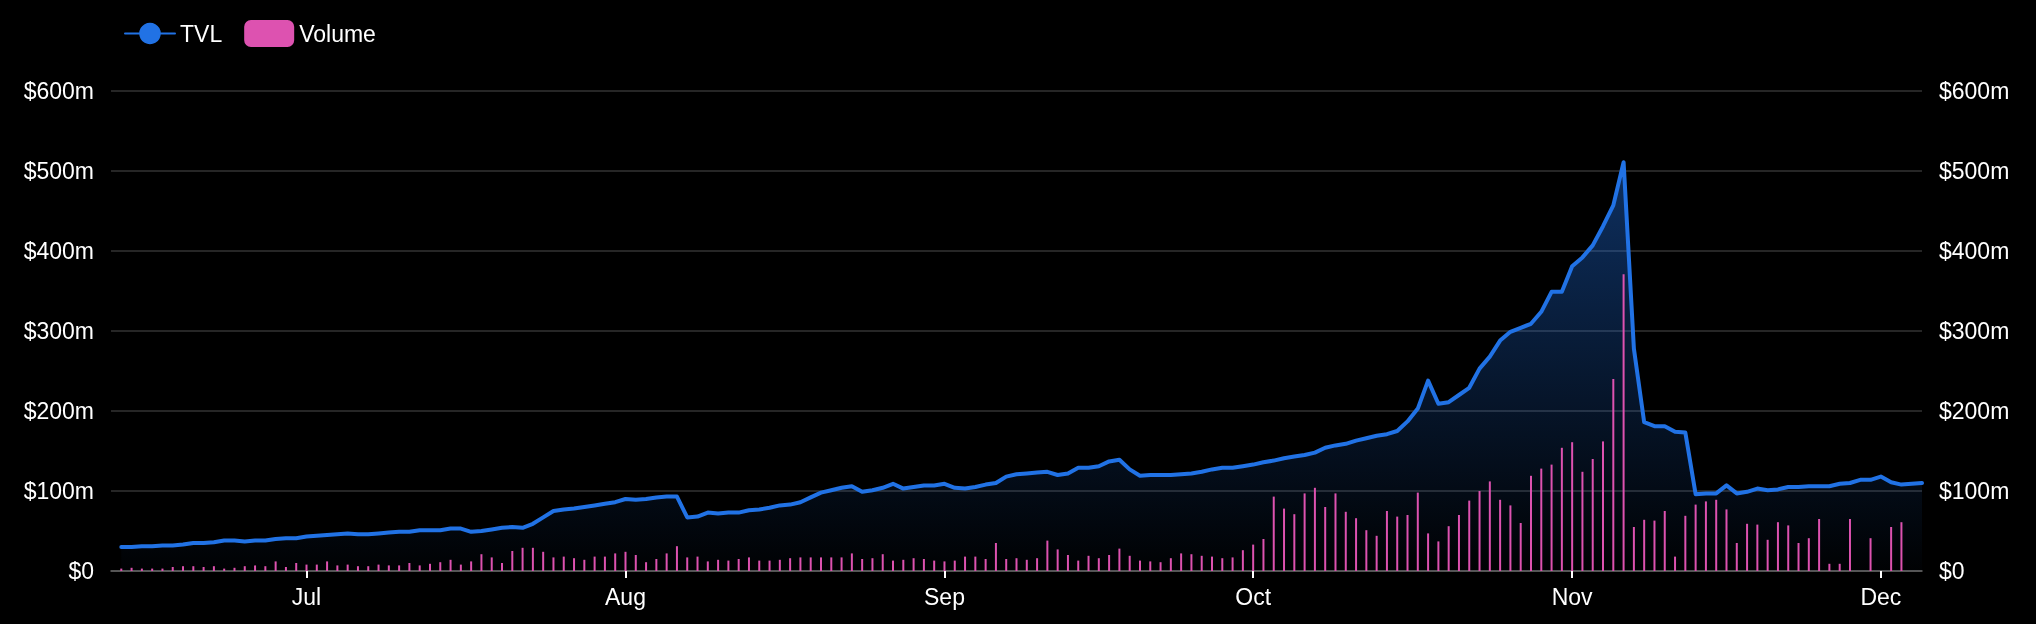 Image resolution: width=2036 pixels, height=624 pixels. Describe the element at coordinates (1974, 91) in the screenshot. I see `y2-tick-label: $600m` at that location.